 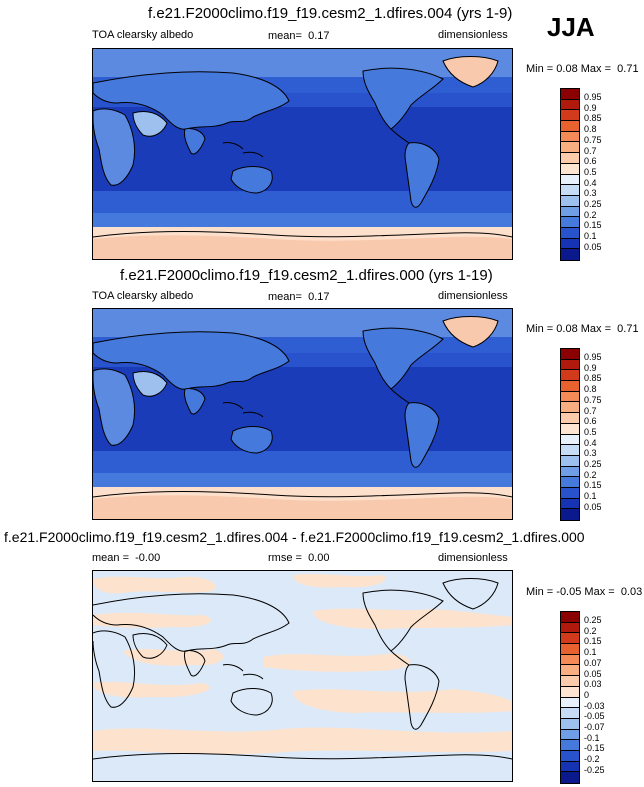 What do you see at coordinates (594, 727) in the screenshot?
I see `cbar3-label-10: -0.07` at bounding box center [594, 727].